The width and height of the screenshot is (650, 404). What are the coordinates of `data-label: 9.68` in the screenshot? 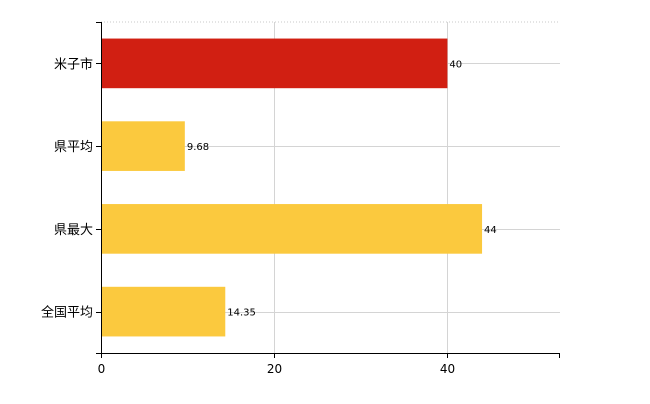 It's located at (198, 147).